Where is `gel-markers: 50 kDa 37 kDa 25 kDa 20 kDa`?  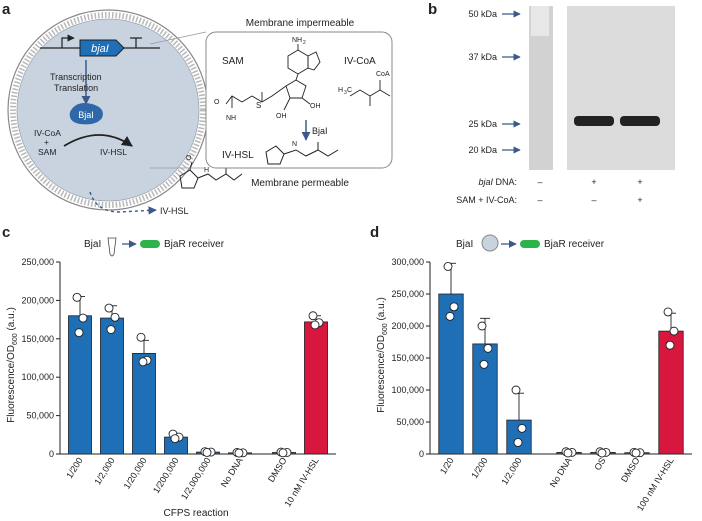
gel-markers: 50 kDa 37 kDa 25 kDa 20 kDa is located at coordinates (494, 82).